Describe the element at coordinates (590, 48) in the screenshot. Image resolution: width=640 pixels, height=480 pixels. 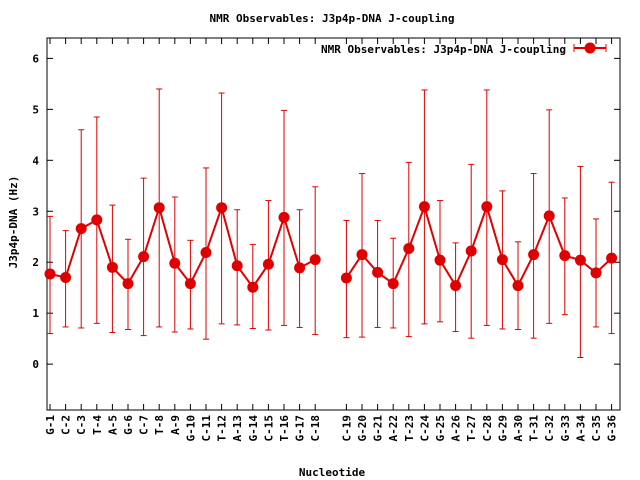
I see `legend-marker` at that location.